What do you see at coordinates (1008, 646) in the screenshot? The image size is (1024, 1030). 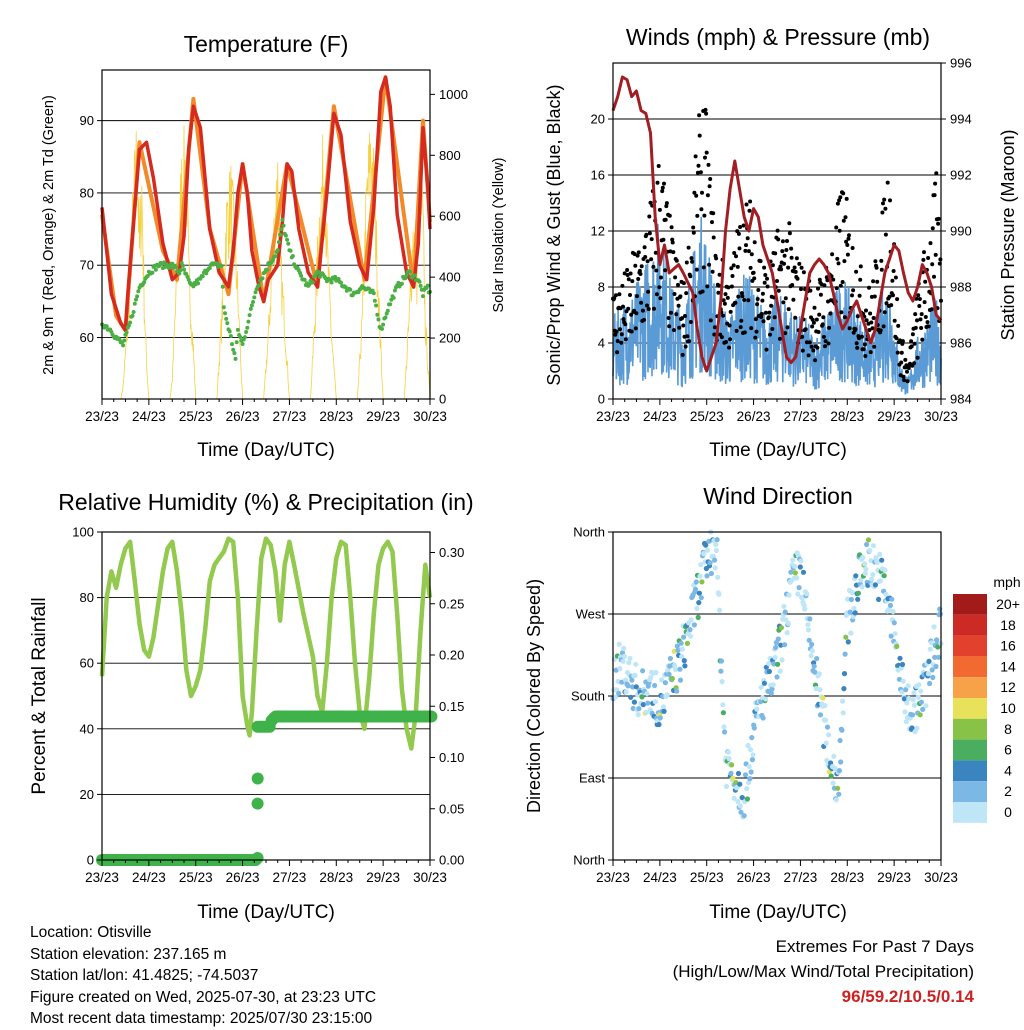 I see `legend-label: 16` at bounding box center [1008, 646].